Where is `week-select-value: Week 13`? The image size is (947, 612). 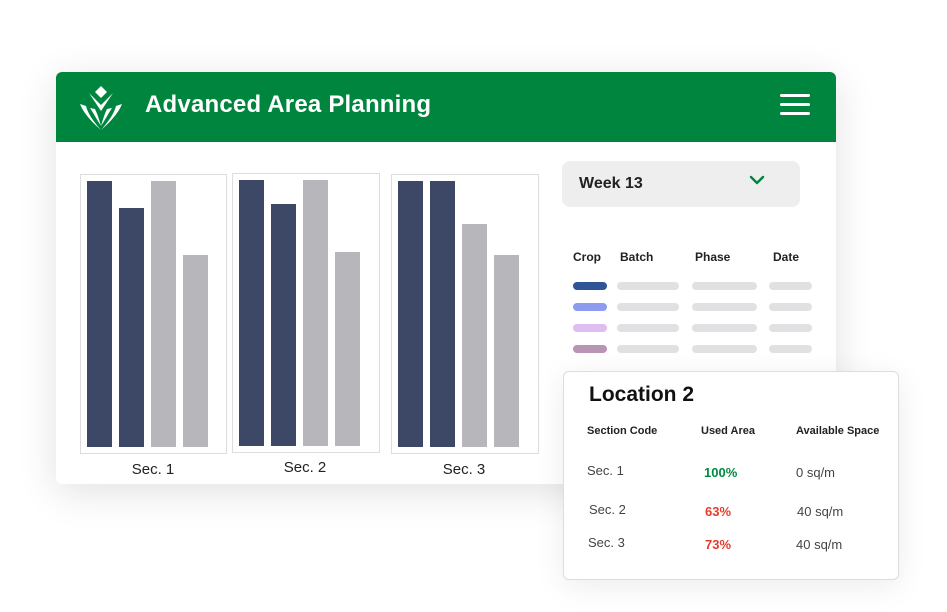 week-select-value: Week 13 is located at coordinates (611, 183).